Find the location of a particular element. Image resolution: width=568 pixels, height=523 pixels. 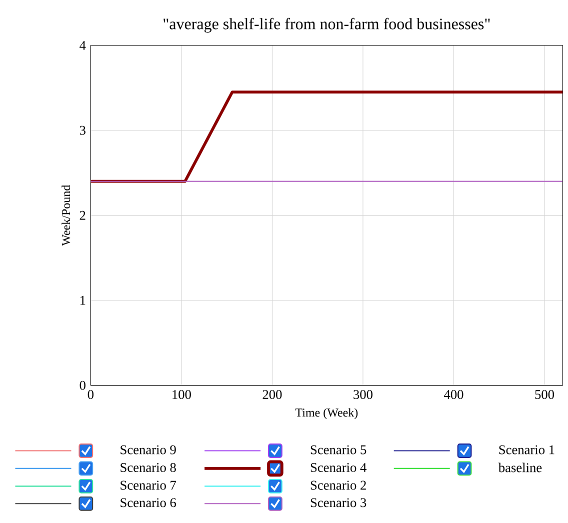

y-tick-label: 0 is located at coordinates (83, 385).